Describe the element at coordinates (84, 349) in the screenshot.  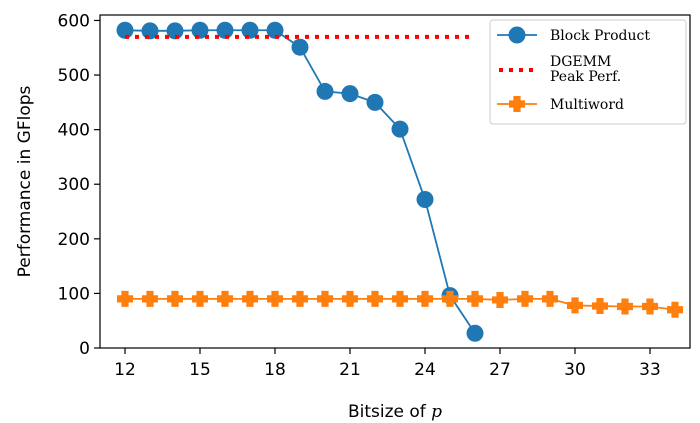
I see `y-tick-label: 0` at that location.